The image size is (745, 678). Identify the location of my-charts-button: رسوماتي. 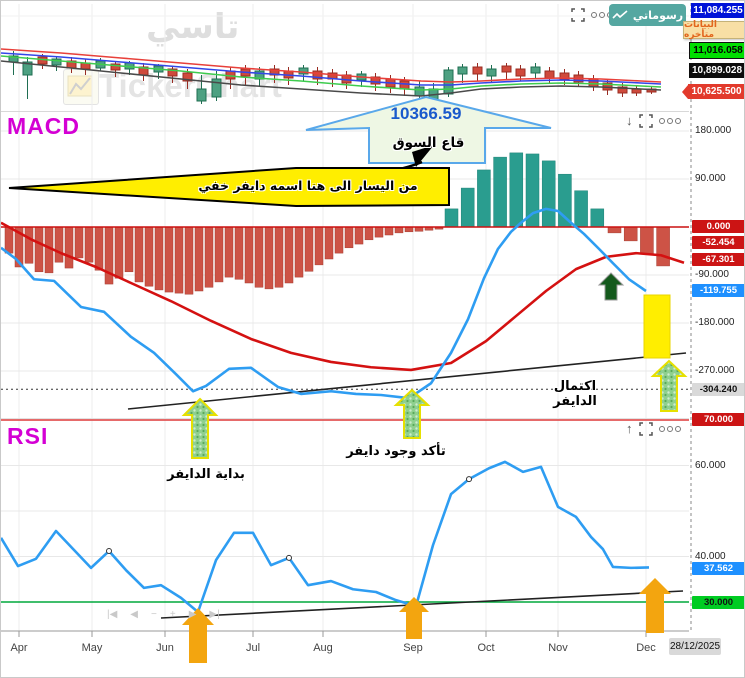
(647, 15).